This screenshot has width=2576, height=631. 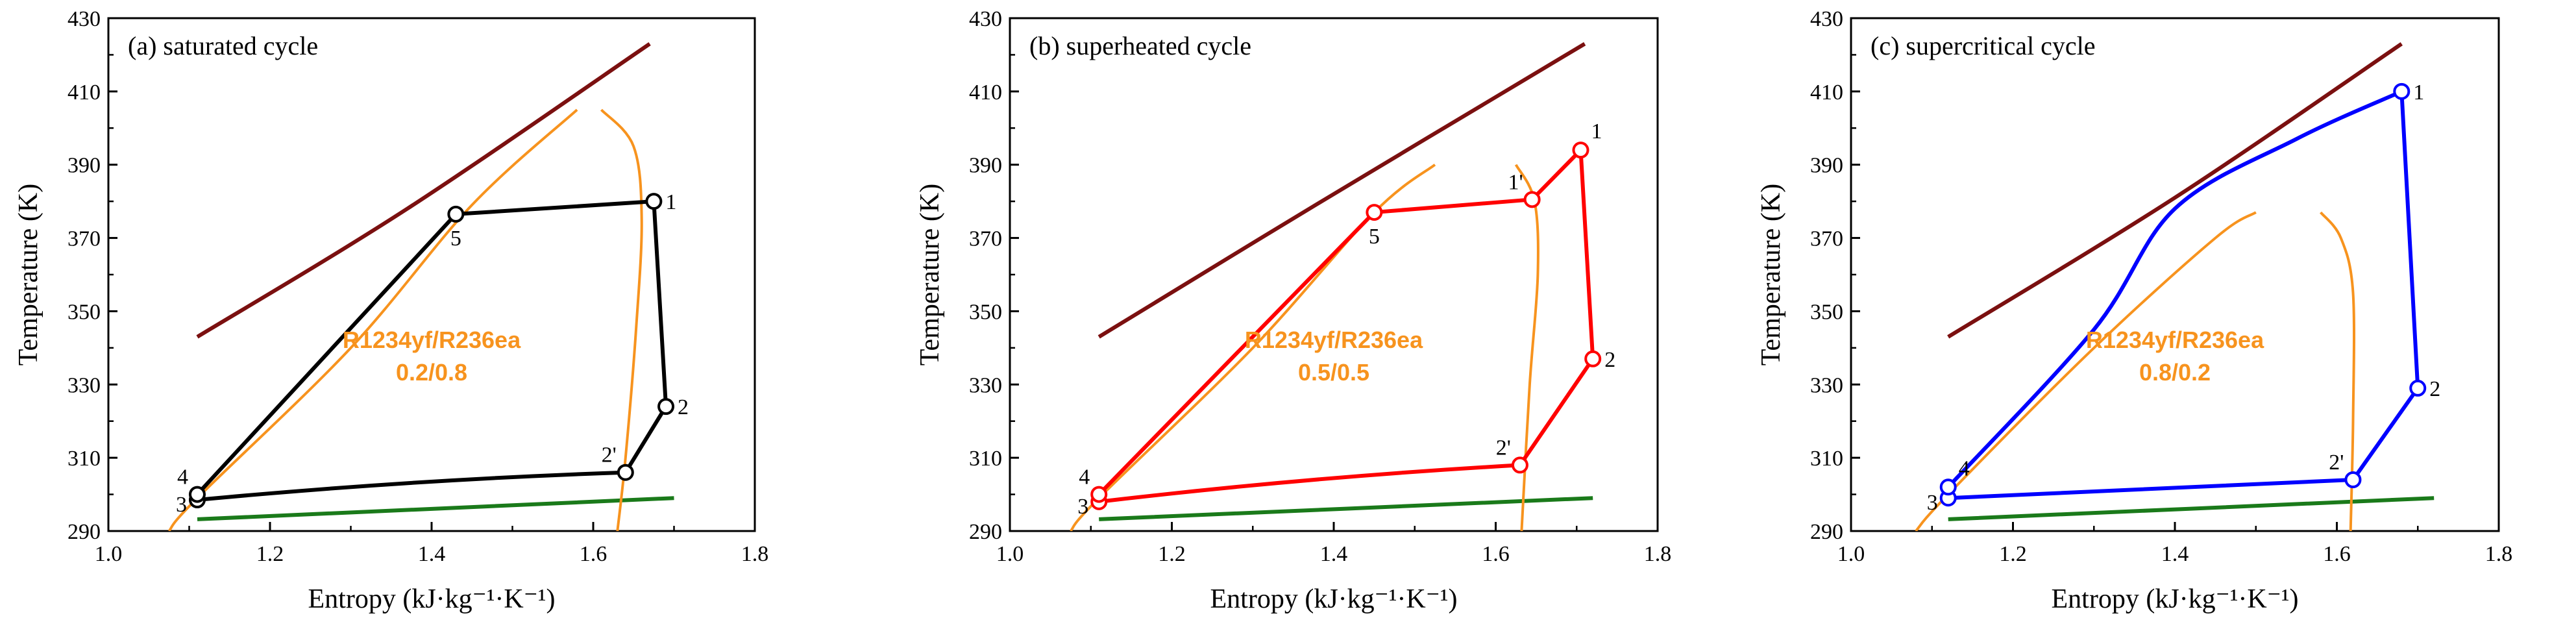 I want to click on mass-fraction-annotation: 0.2/0.8, so click(x=431, y=372).